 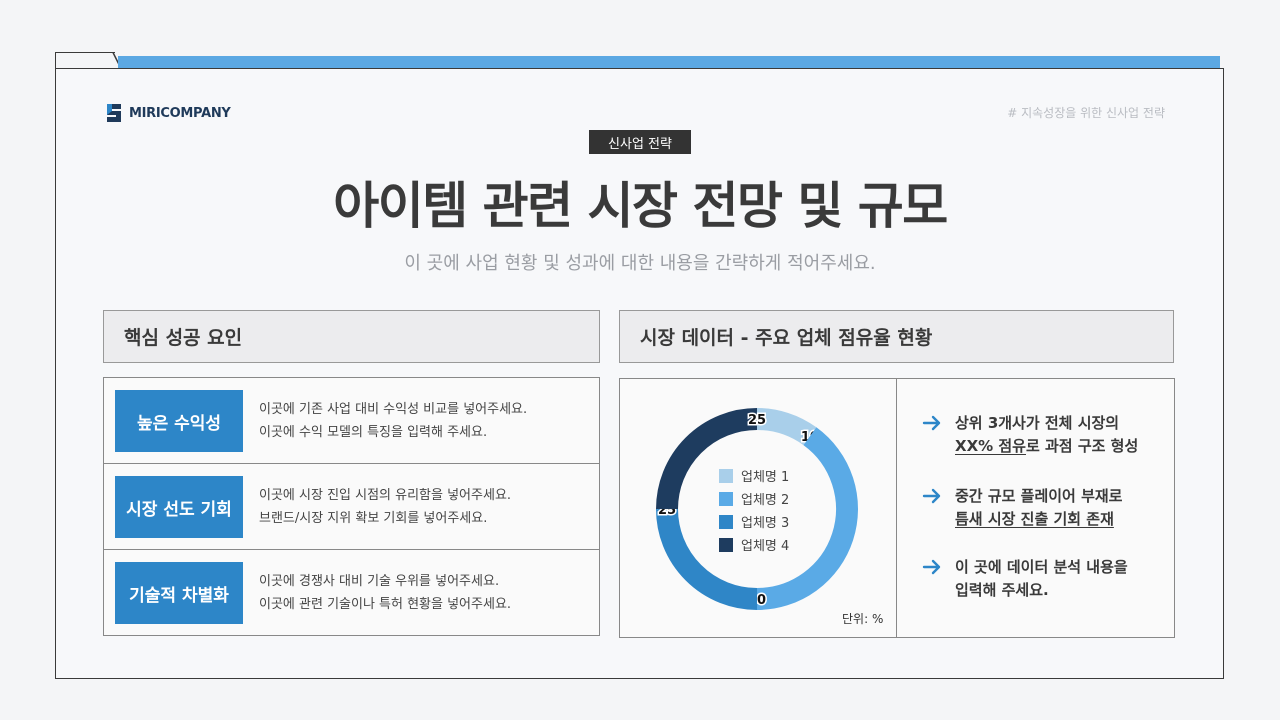 What do you see at coordinates (393, 409) in the screenshot?
I see `factor-desc-line: 이곳에 기존 사업 대비 수익성 비교를 넣어주세요.` at bounding box center [393, 409].